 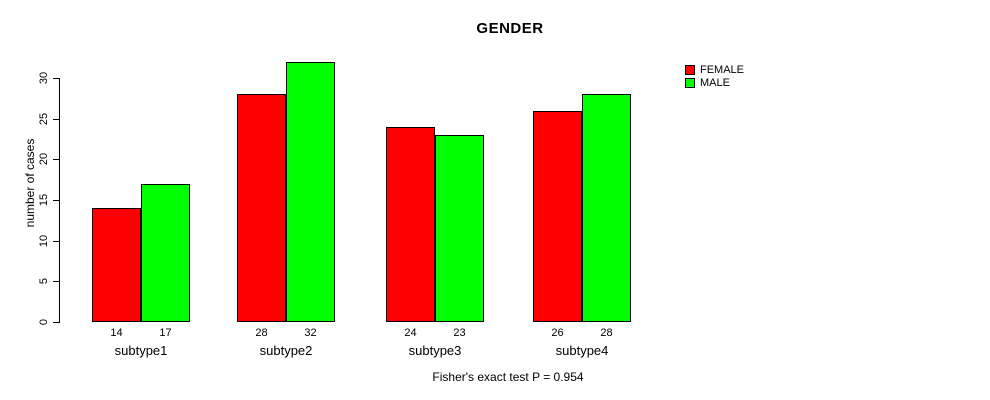 I want to click on y-axis-tick-label: 0, so click(x=44, y=322).